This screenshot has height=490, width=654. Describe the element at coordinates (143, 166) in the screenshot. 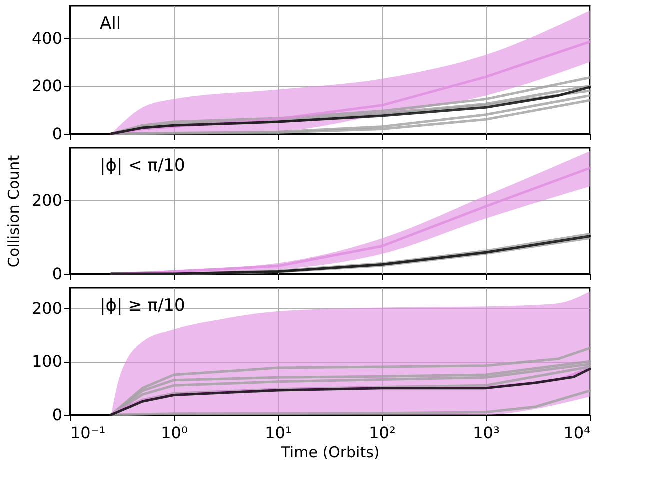

I see `annotation: |ϕ| < π/10` at that location.